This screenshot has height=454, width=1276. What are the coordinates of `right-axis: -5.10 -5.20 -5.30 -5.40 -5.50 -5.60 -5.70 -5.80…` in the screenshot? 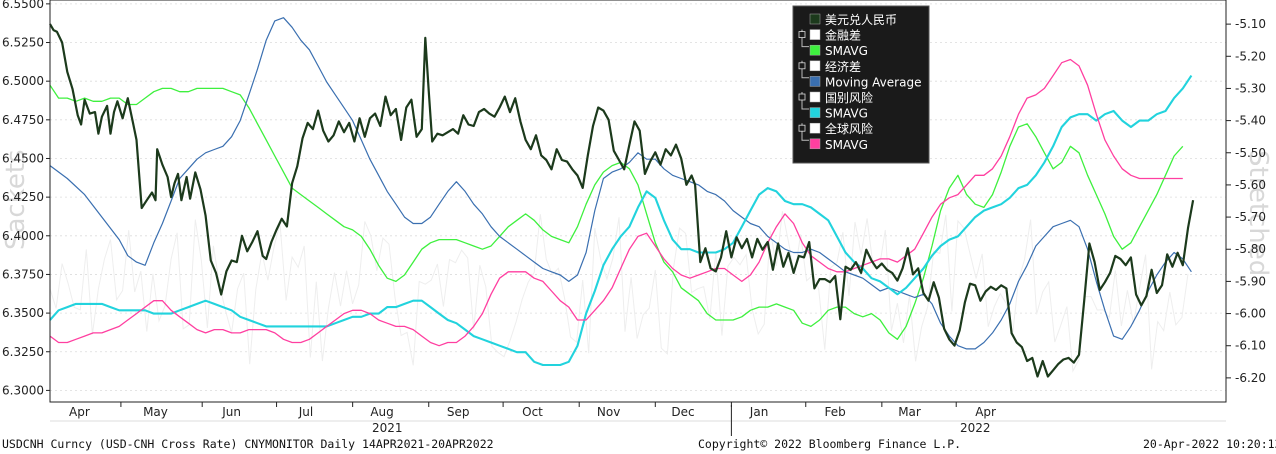 It's located at (1246, 201).